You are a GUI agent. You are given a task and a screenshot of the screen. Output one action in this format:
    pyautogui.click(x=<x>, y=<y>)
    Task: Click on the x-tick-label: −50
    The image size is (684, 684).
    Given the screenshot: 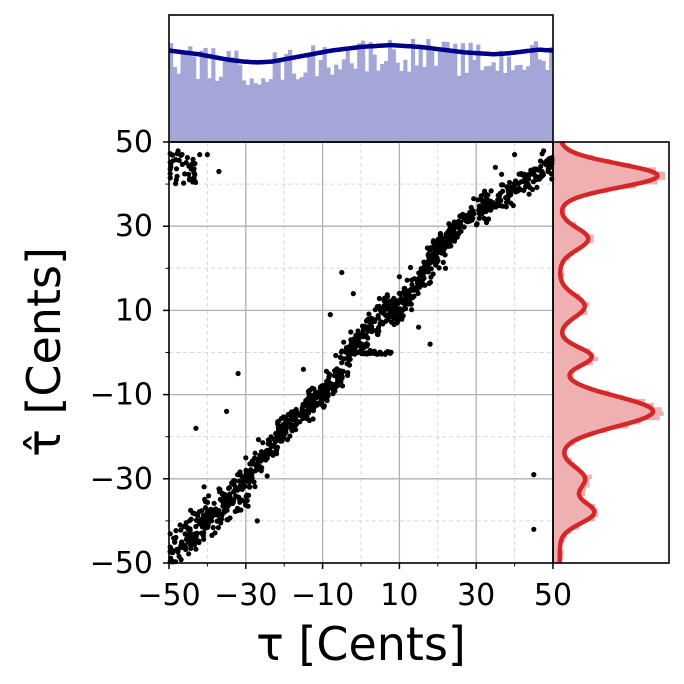 What is the action you would take?
    pyautogui.click(x=168, y=595)
    